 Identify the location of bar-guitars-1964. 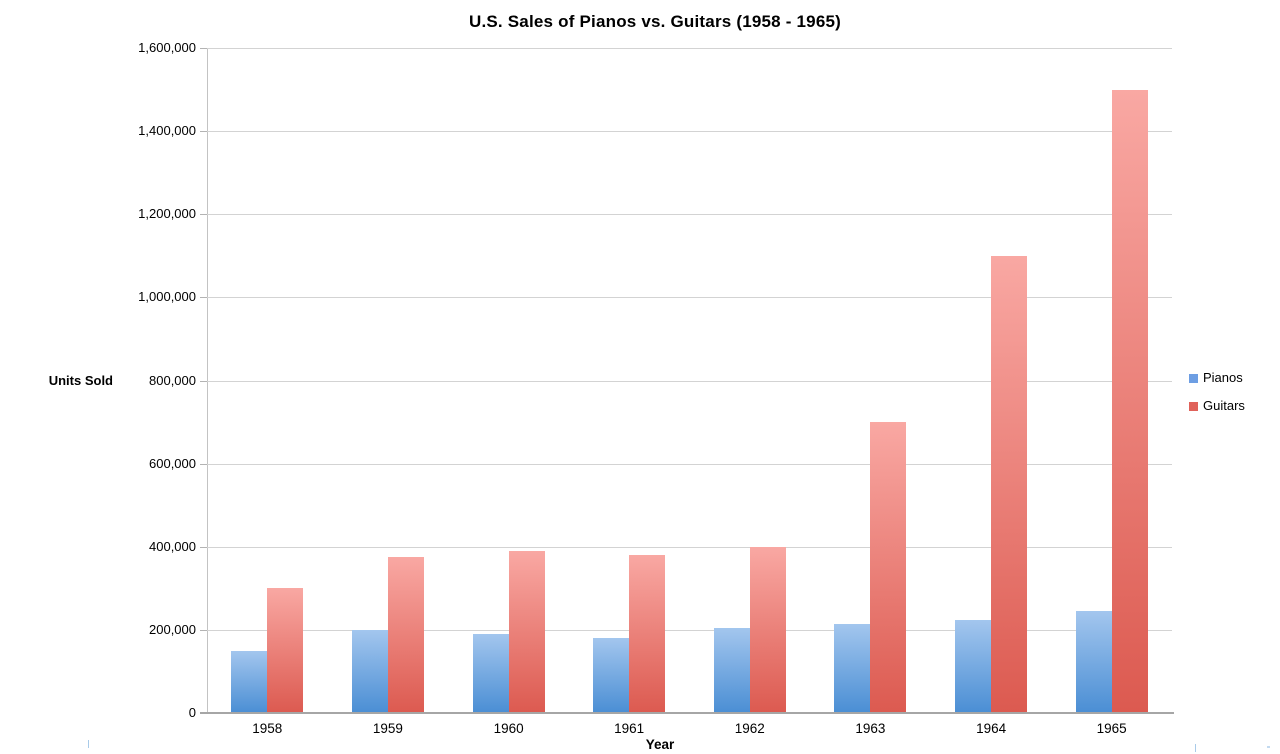
(1009, 484).